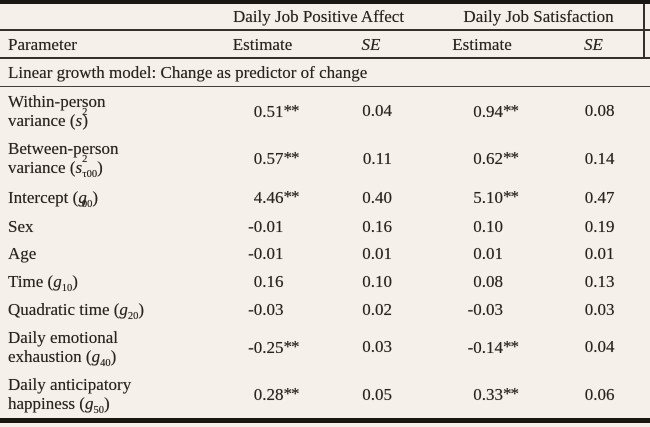 This screenshot has height=427, width=650. What do you see at coordinates (493, 346) in the screenshot?
I see `estimate-cell: -0.14**` at bounding box center [493, 346].